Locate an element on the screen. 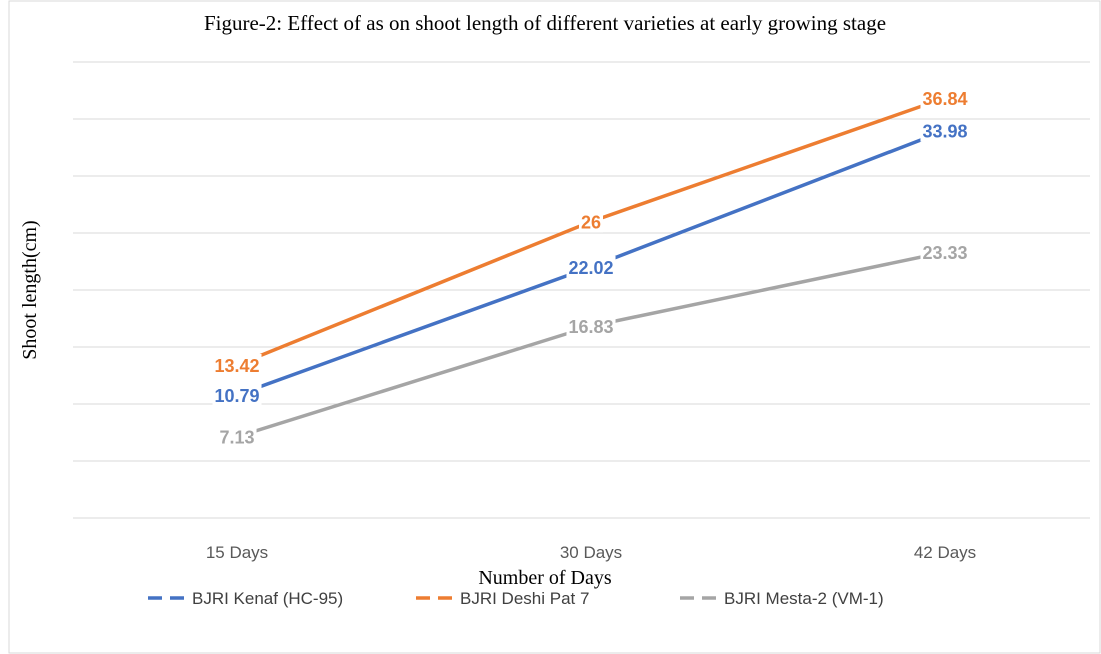 This screenshot has height=654, width=1101. x-tick-label: 30 Days is located at coordinates (591, 552).